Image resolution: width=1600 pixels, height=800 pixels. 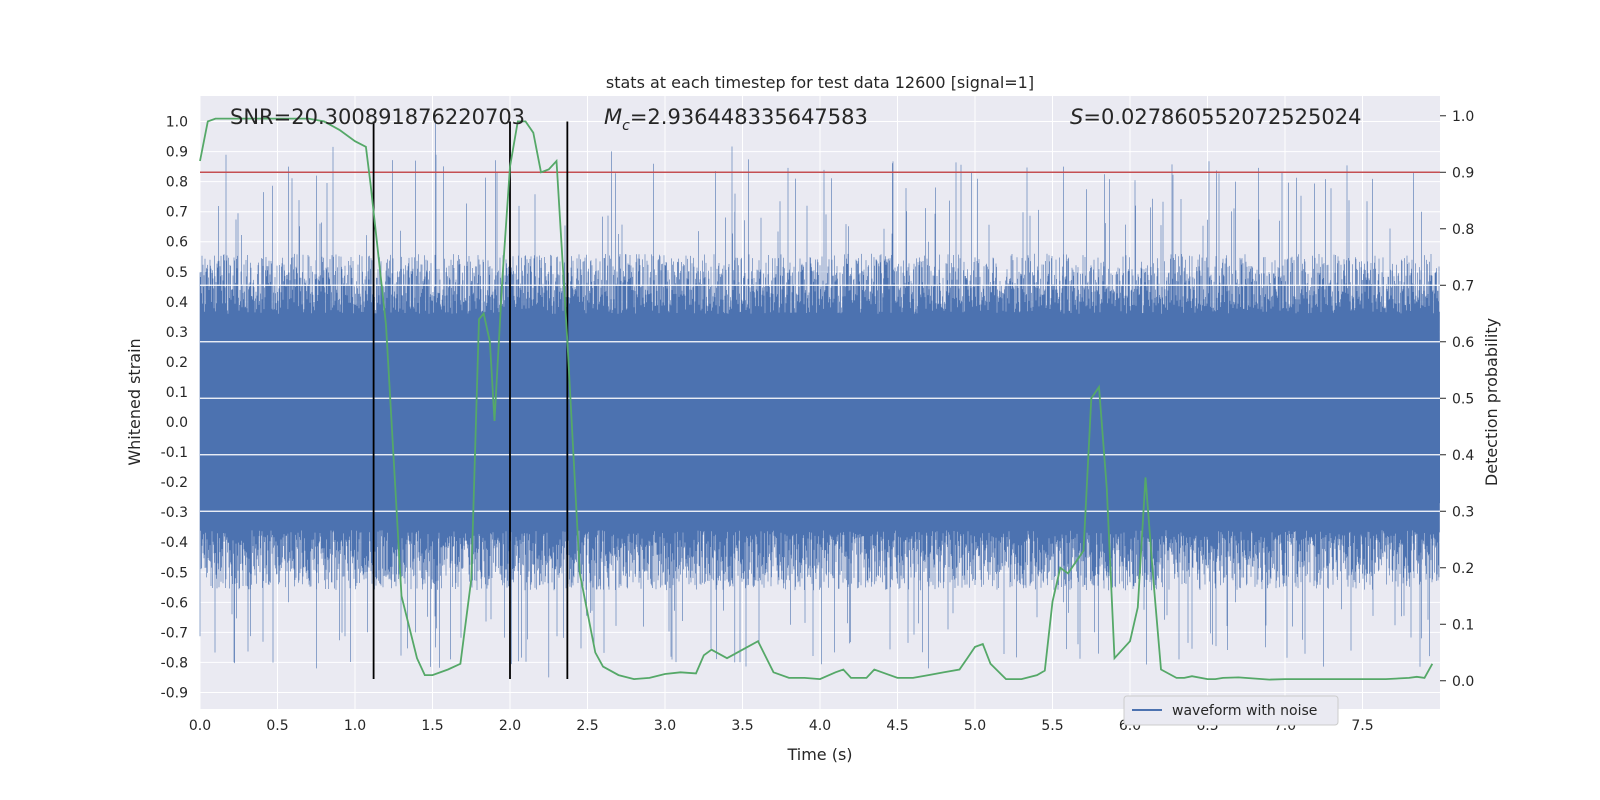 I want to click on y-right-tick-label: 0.3, so click(x=1463, y=512).